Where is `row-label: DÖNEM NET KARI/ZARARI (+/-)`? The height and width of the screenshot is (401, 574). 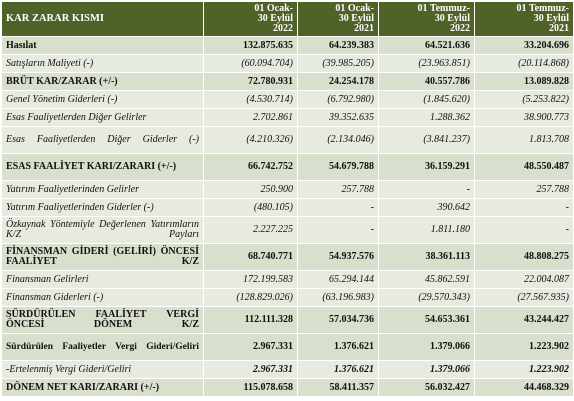 row-label: DÖNEM NET KARI/ZARARI (+/-) is located at coordinates (102, 387).